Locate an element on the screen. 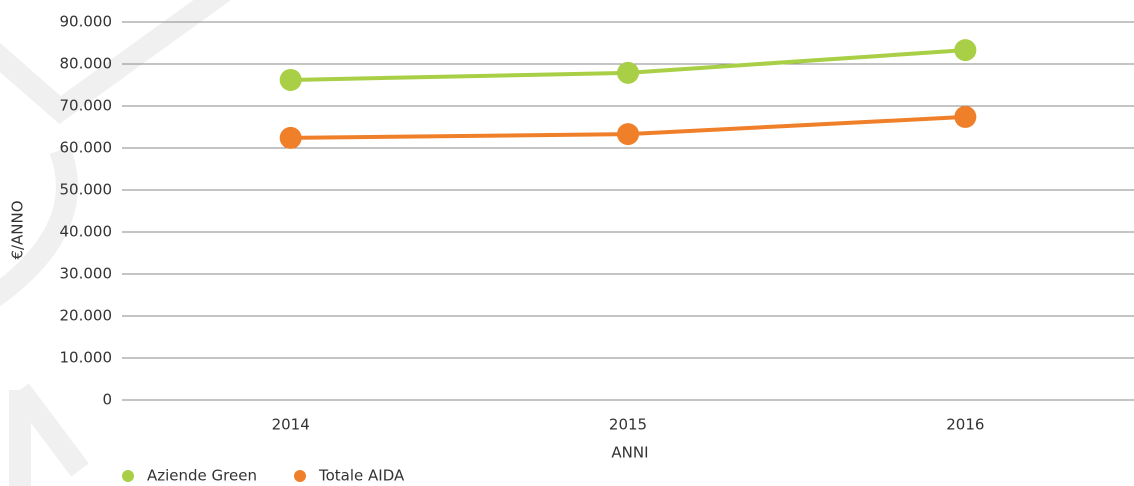  x-tick-label: 2016 is located at coordinates (965, 425).